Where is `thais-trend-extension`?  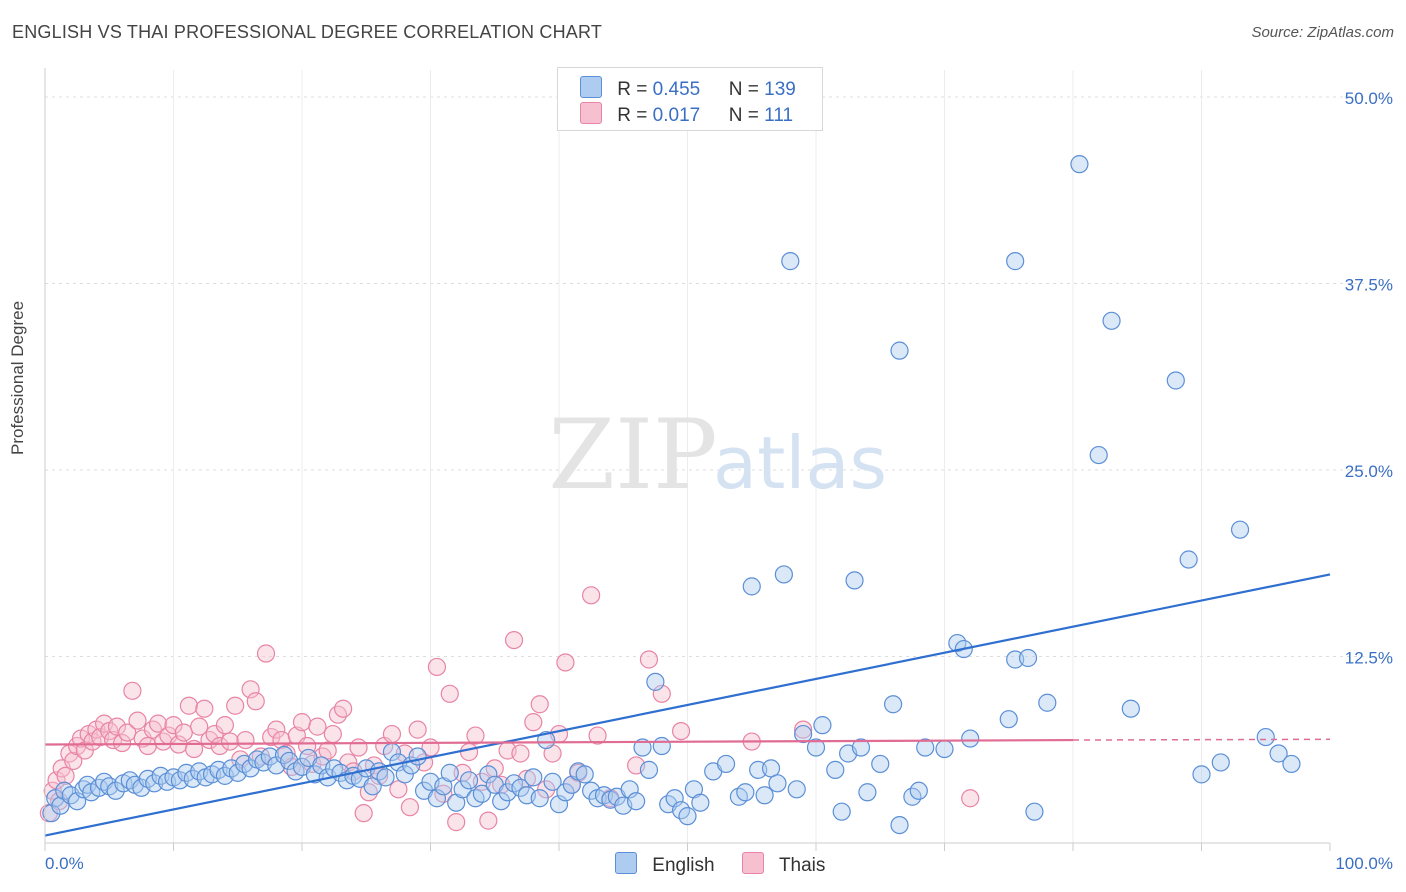
thais-trend-extension is located at coordinates (1201, 739).